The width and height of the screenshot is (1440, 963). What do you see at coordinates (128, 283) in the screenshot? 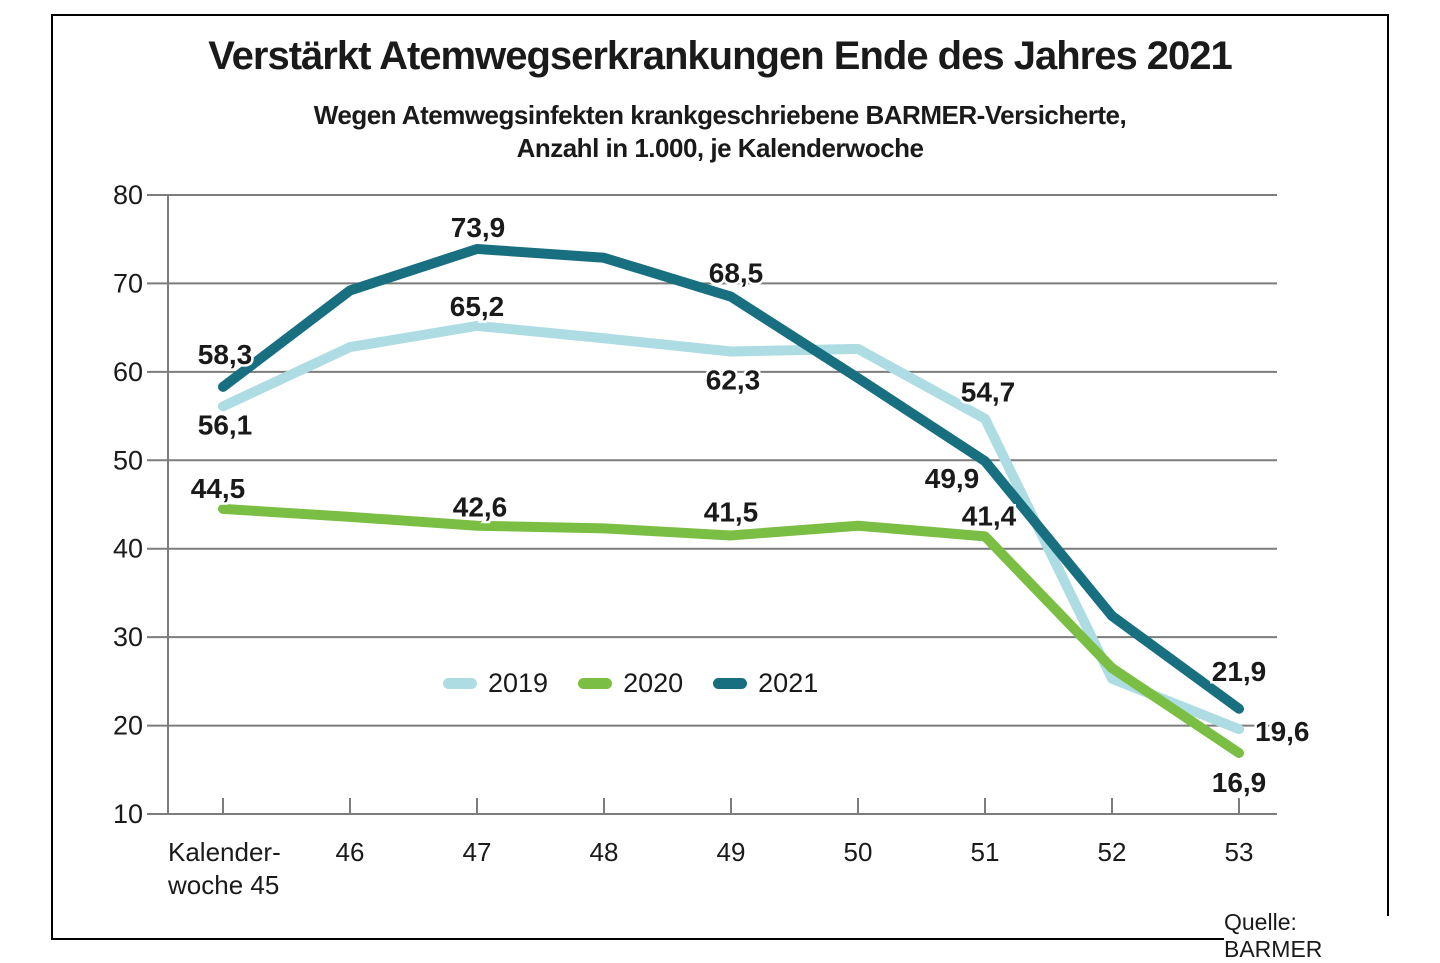
I see `y-tick-label: 70` at bounding box center [128, 283].